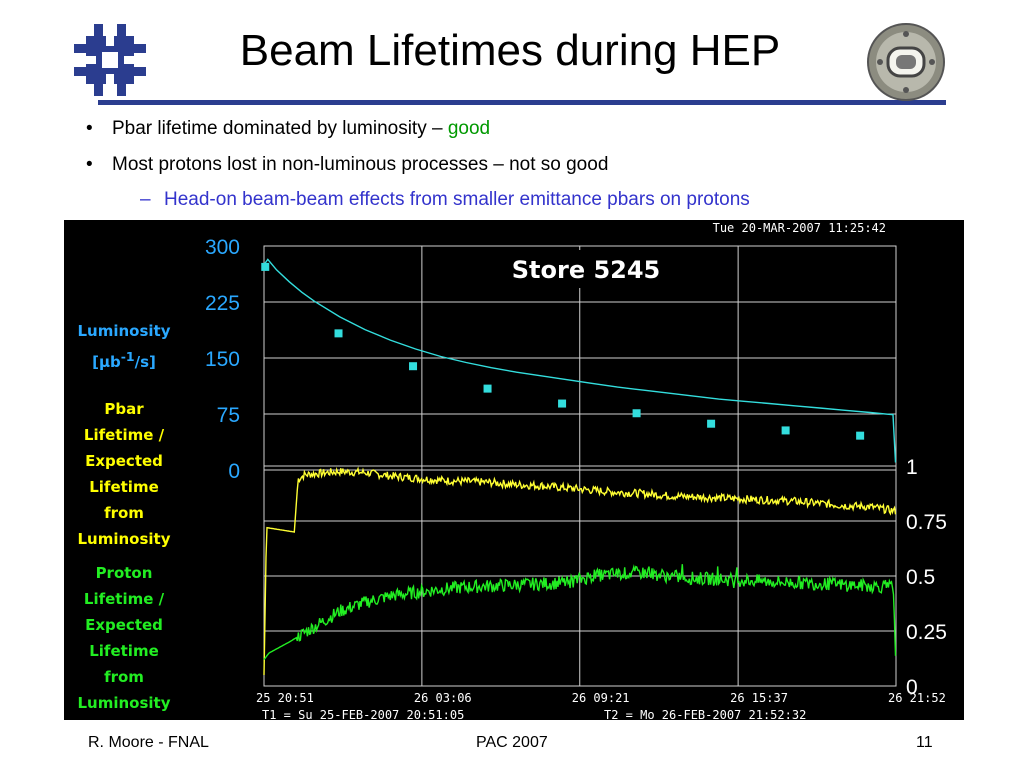 The width and height of the screenshot is (1024, 768). What do you see at coordinates (912, 467) in the screenshot?
I see `right-tick-label: 1` at bounding box center [912, 467].